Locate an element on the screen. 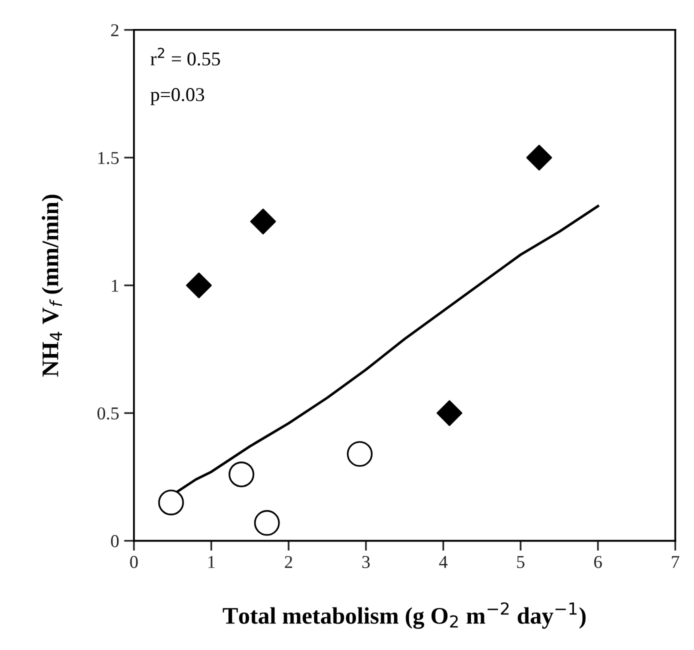 Image resolution: width=694 pixels, height=650 pixels. x-tick-label: 4 is located at coordinates (443, 562).